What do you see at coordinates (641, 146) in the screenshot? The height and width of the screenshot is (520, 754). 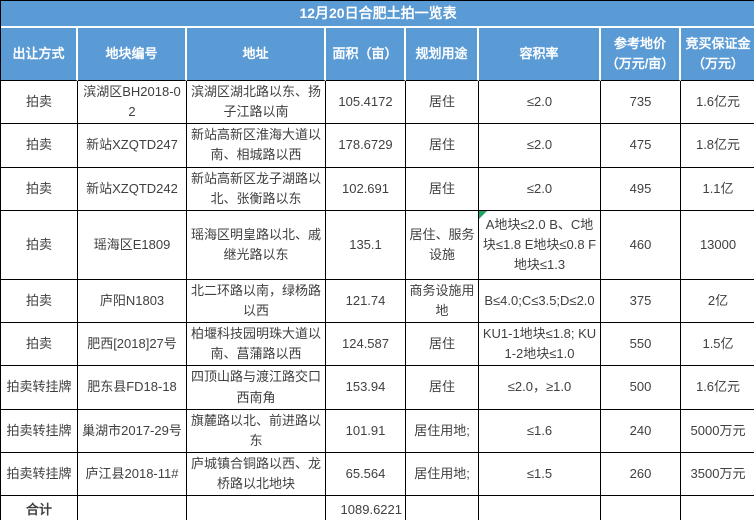 I see `cell-reference-price: 475` at bounding box center [641, 146].